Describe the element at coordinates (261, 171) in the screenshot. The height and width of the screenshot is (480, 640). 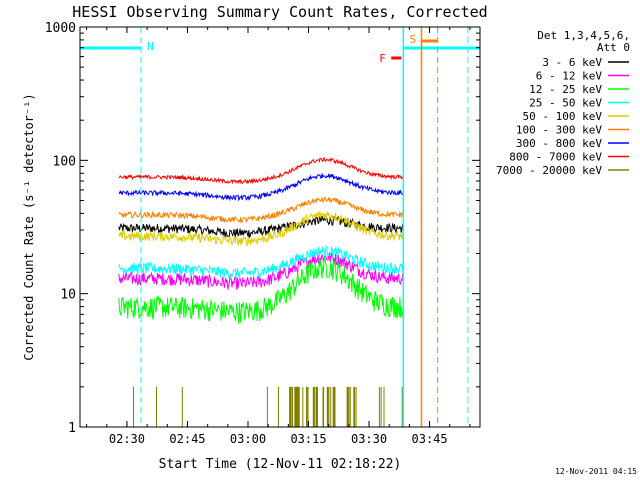
I see `series-line-800-7000-kev` at that location.